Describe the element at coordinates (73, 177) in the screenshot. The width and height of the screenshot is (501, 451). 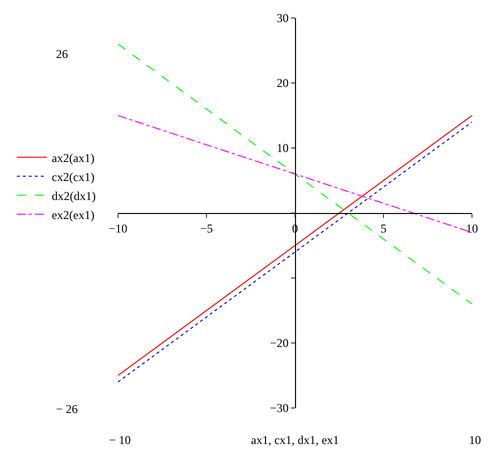
I see `legend-label: cx2(cx1)` at that location.